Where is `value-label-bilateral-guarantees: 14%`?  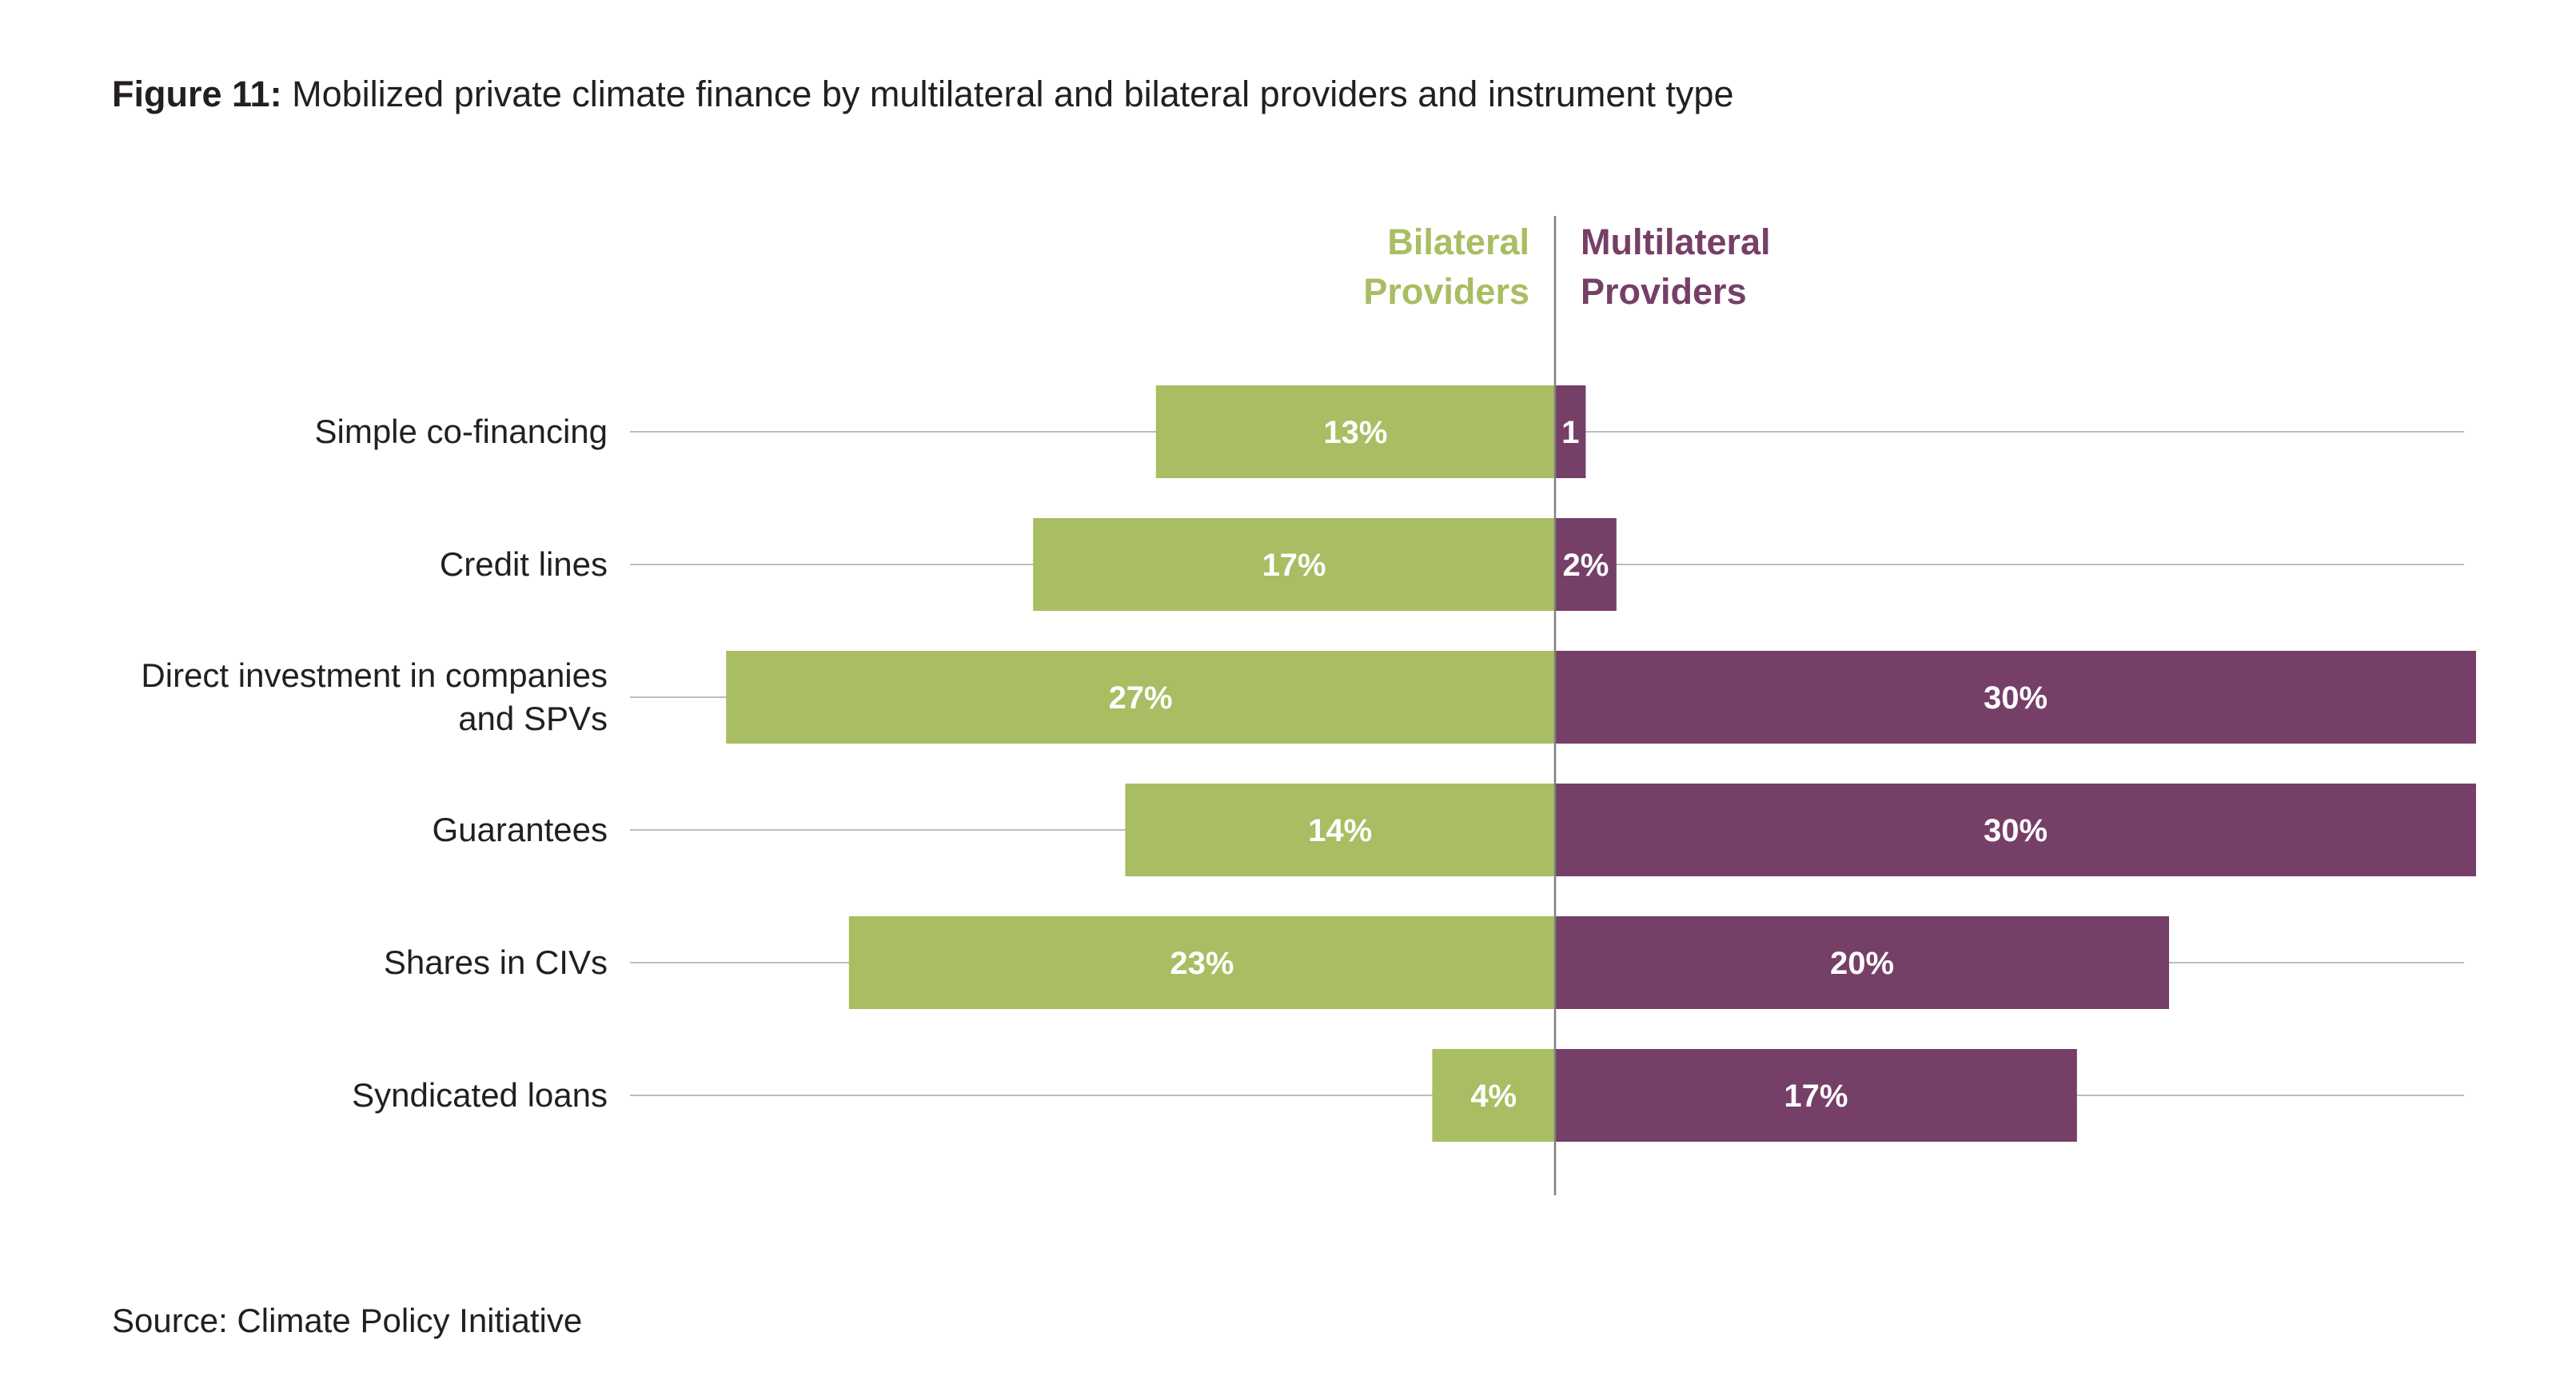 value-label-bilateral-guarantees: 14% is located at coordinates (1340, 830).